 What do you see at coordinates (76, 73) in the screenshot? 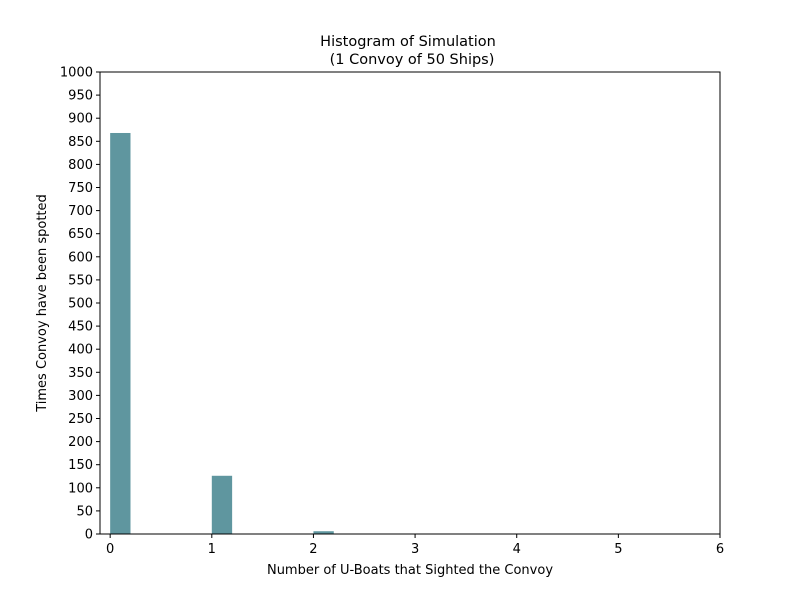
I see `y-tick-label: 1000` at bounding box center [76, 73].